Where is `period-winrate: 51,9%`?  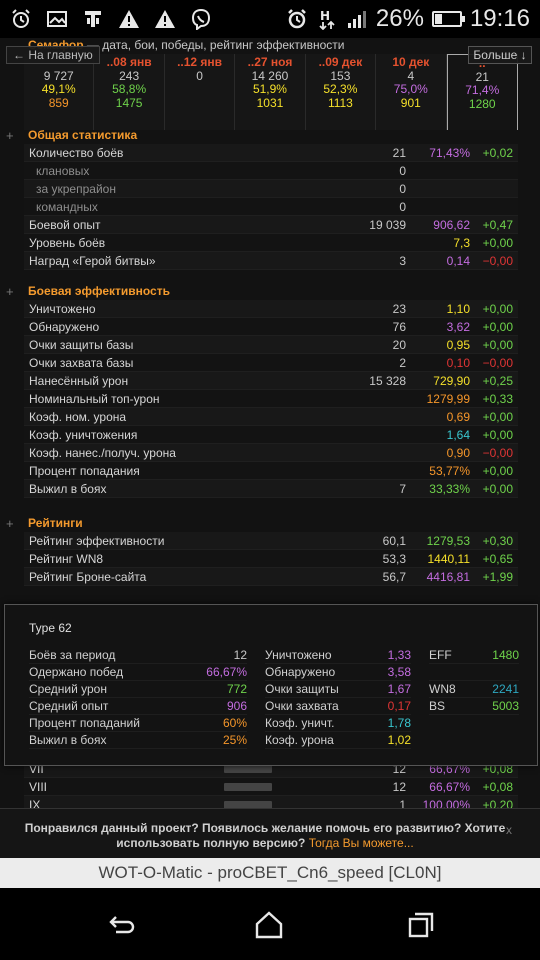 period-winrate: 51,9% is located at coordinates (269, 89).